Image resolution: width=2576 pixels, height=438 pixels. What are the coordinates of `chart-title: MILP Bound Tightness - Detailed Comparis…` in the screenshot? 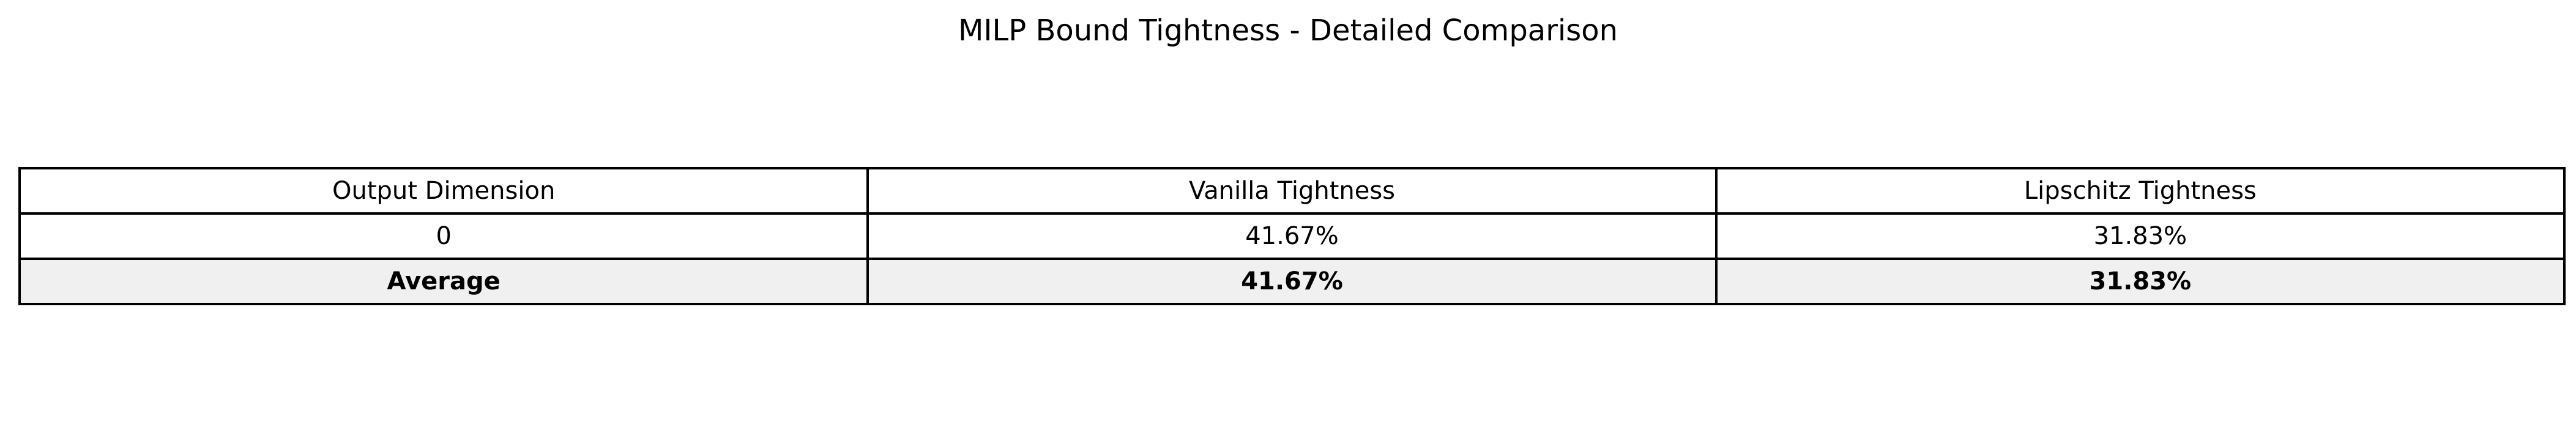 It's located at (1288, 30).